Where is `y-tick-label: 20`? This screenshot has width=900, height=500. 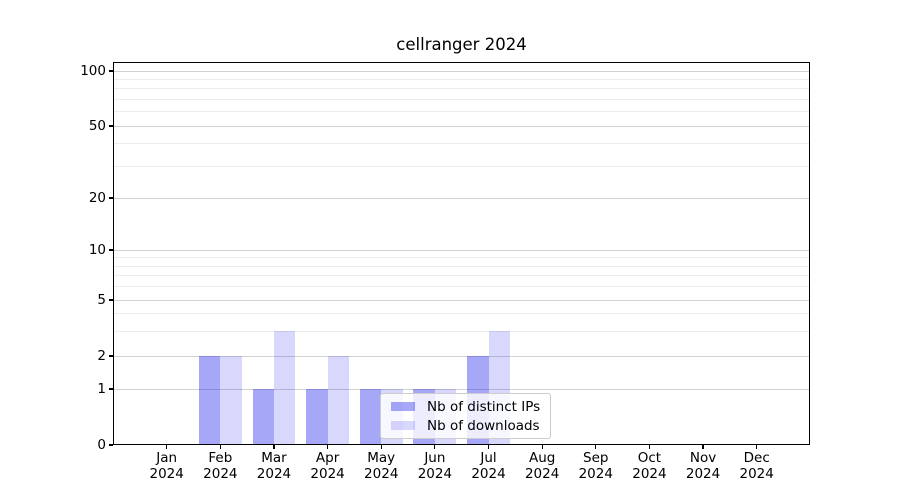 y-tick-label: 20 is located at coordinates (97, 198).